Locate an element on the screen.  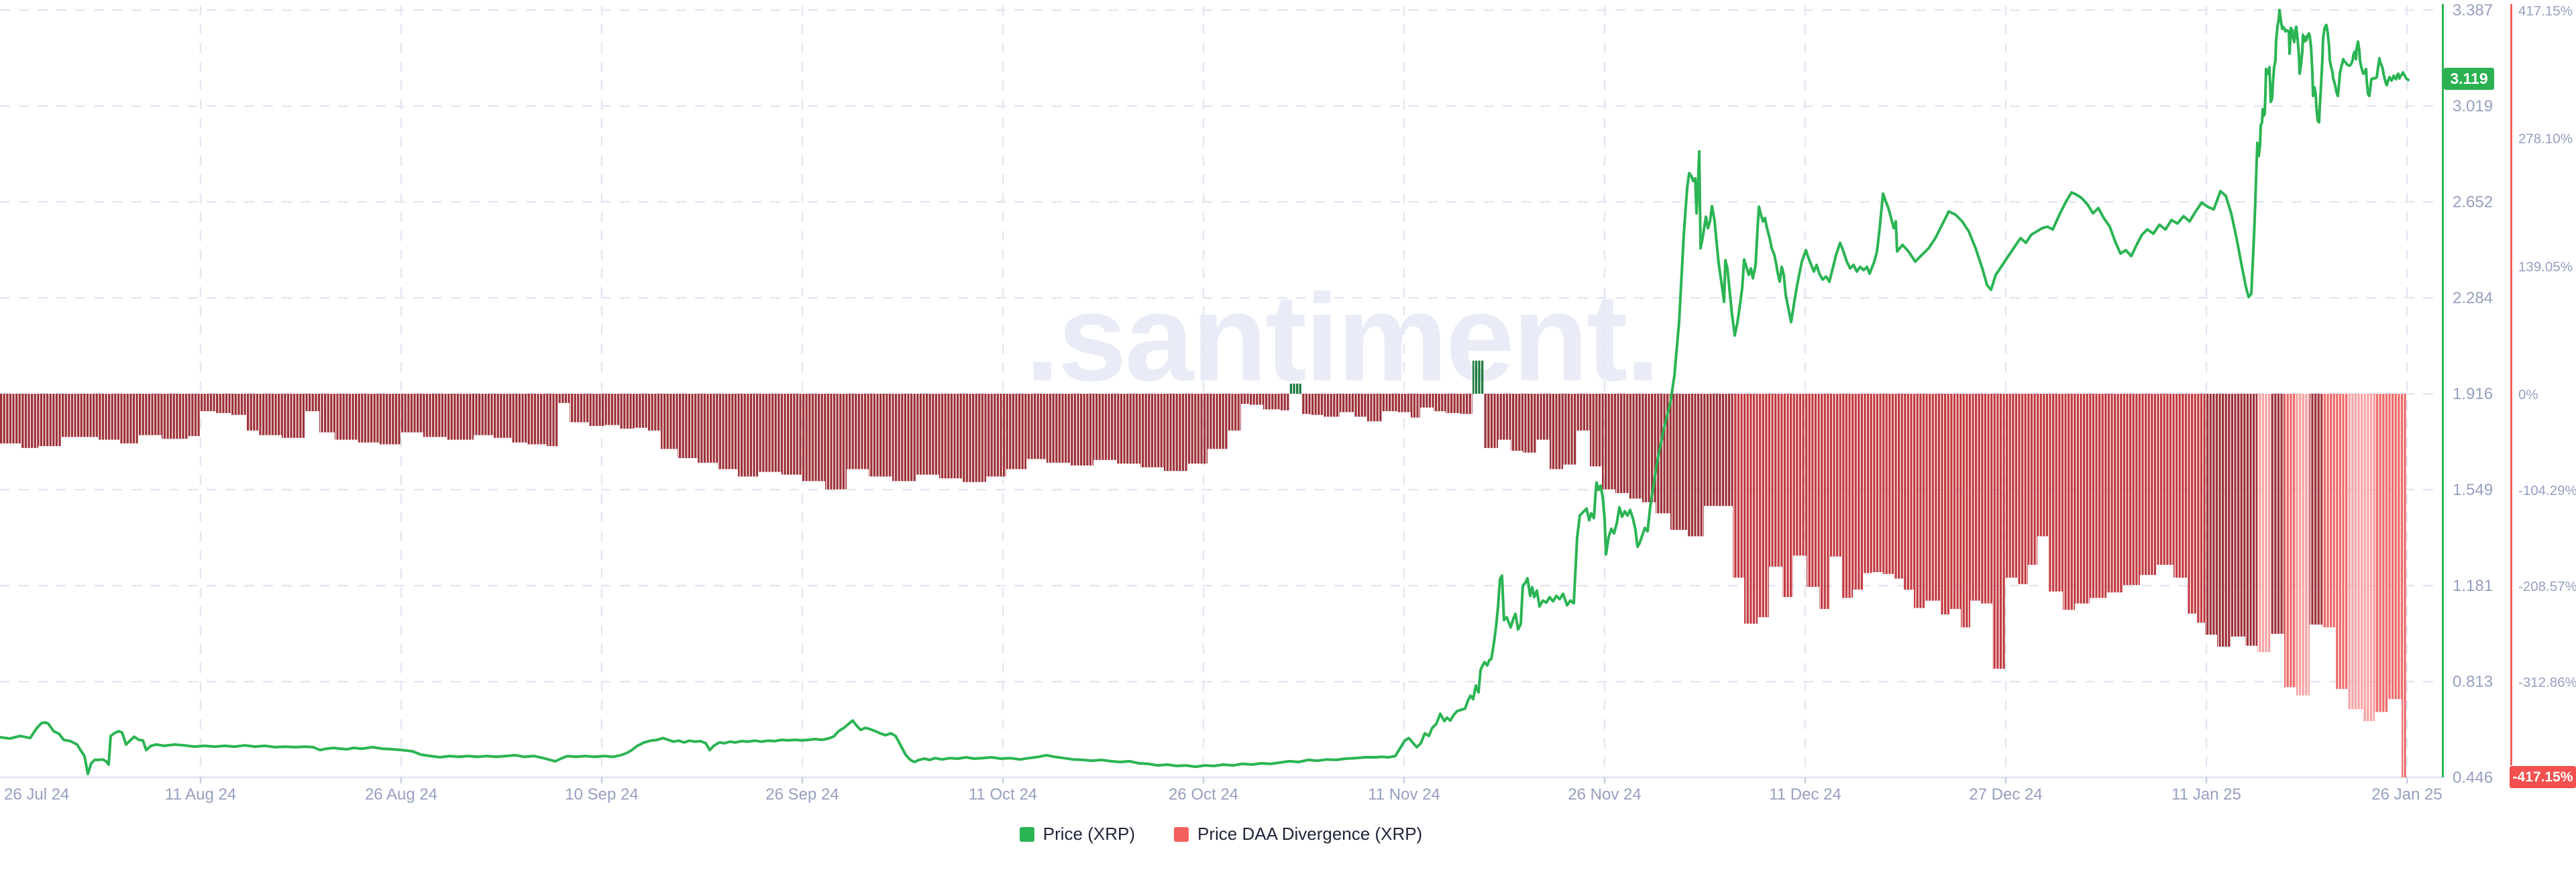
legend-item-divergence: Price DAA Divergence (XRP) is located at coordinates (1298, 834).